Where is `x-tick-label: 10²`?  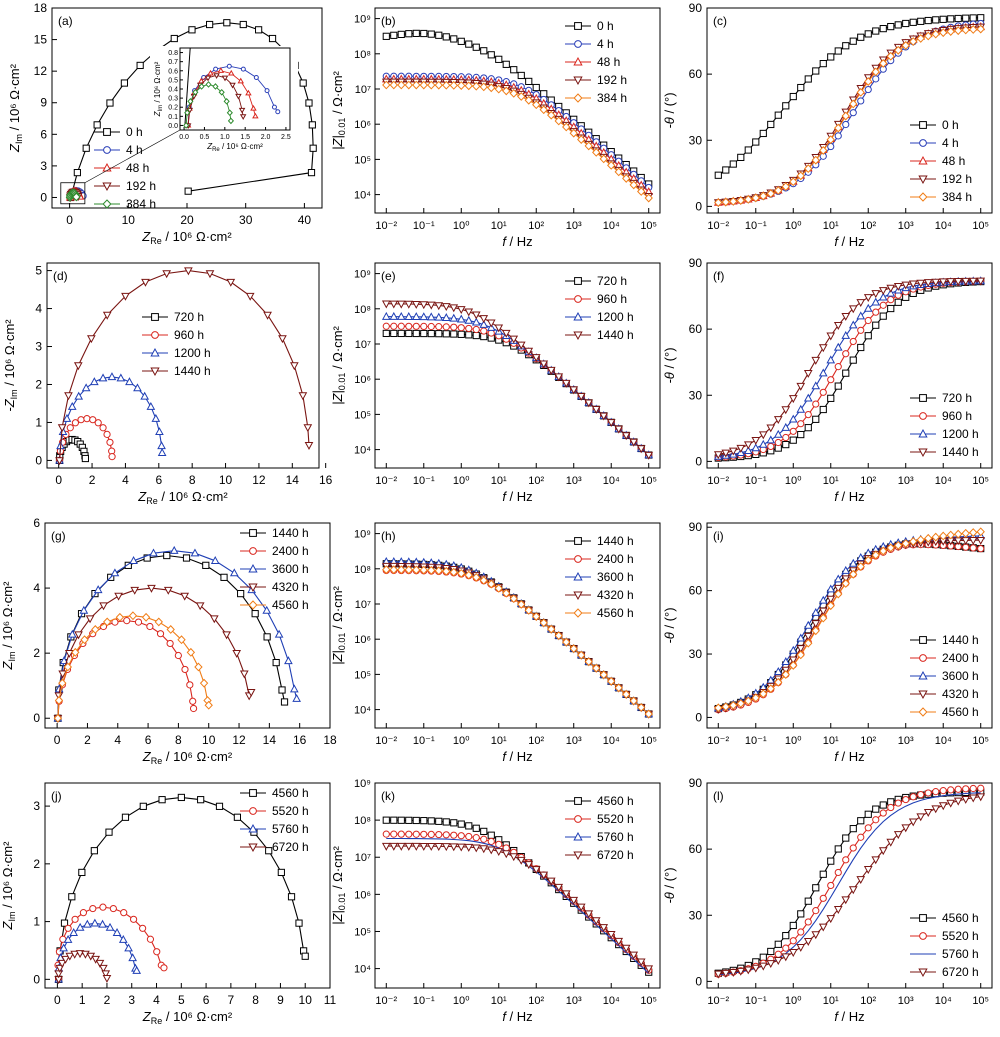 x-tick-label: 10² is located at coordinates (868, 226).